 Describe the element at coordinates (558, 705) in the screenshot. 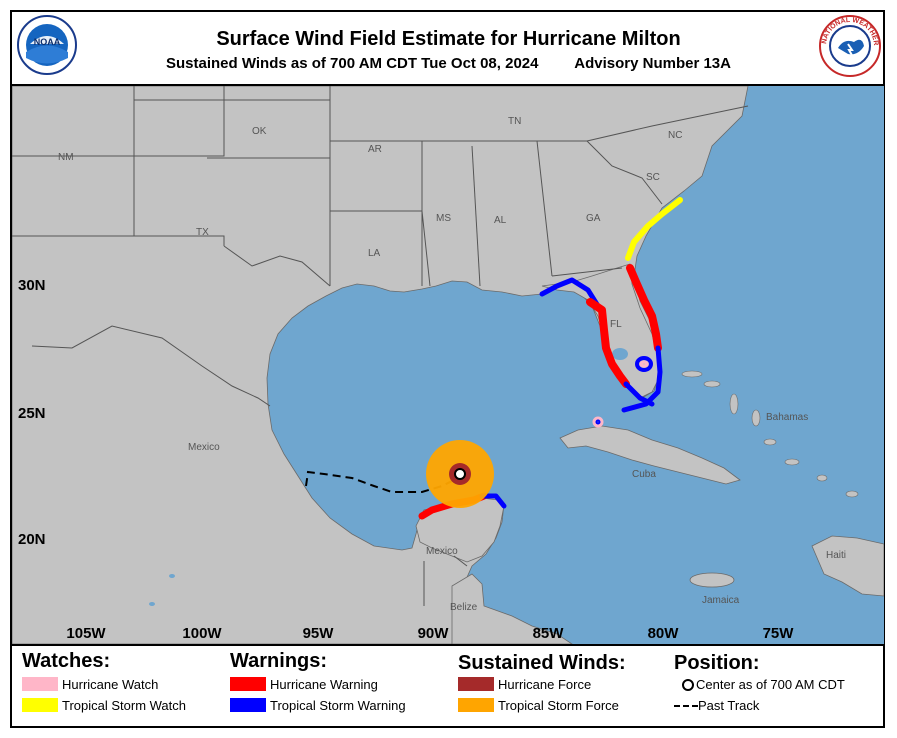

I see `ts-force-label: Tropical Storm Force` at that location.